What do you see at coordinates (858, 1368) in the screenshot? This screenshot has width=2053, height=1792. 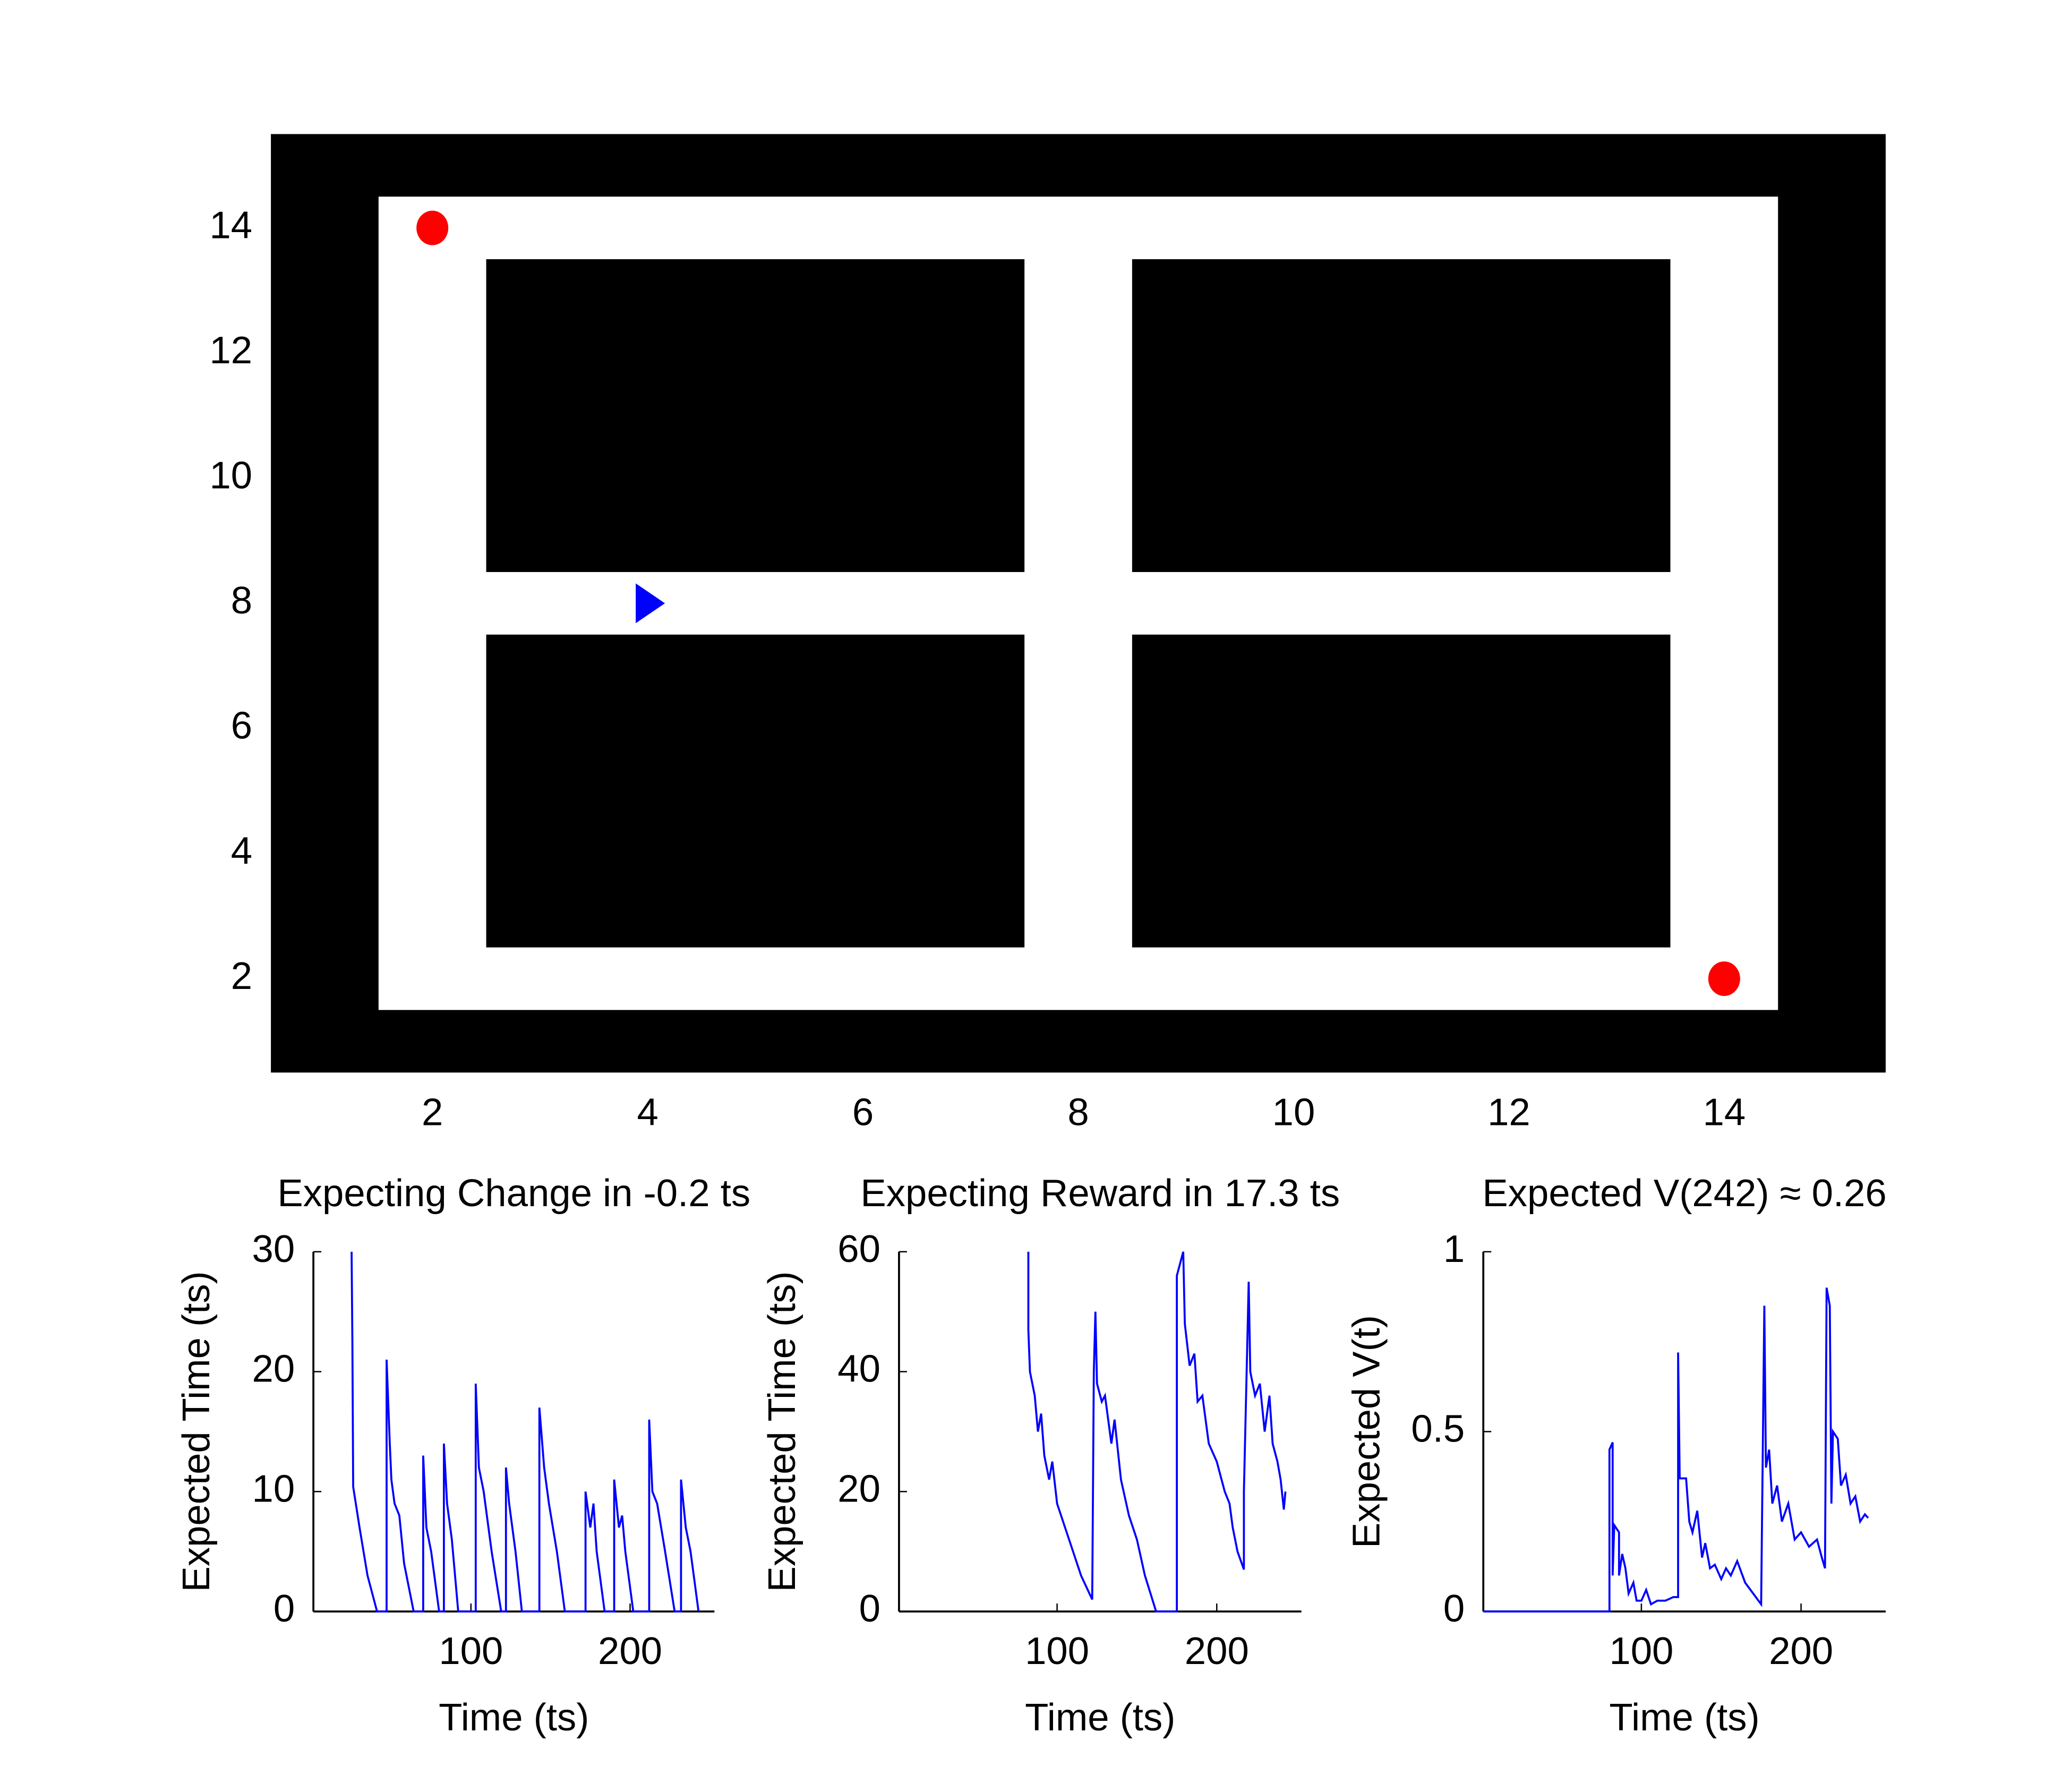 I see `y-tick-label: 40` at bounding box center [858, 1368].